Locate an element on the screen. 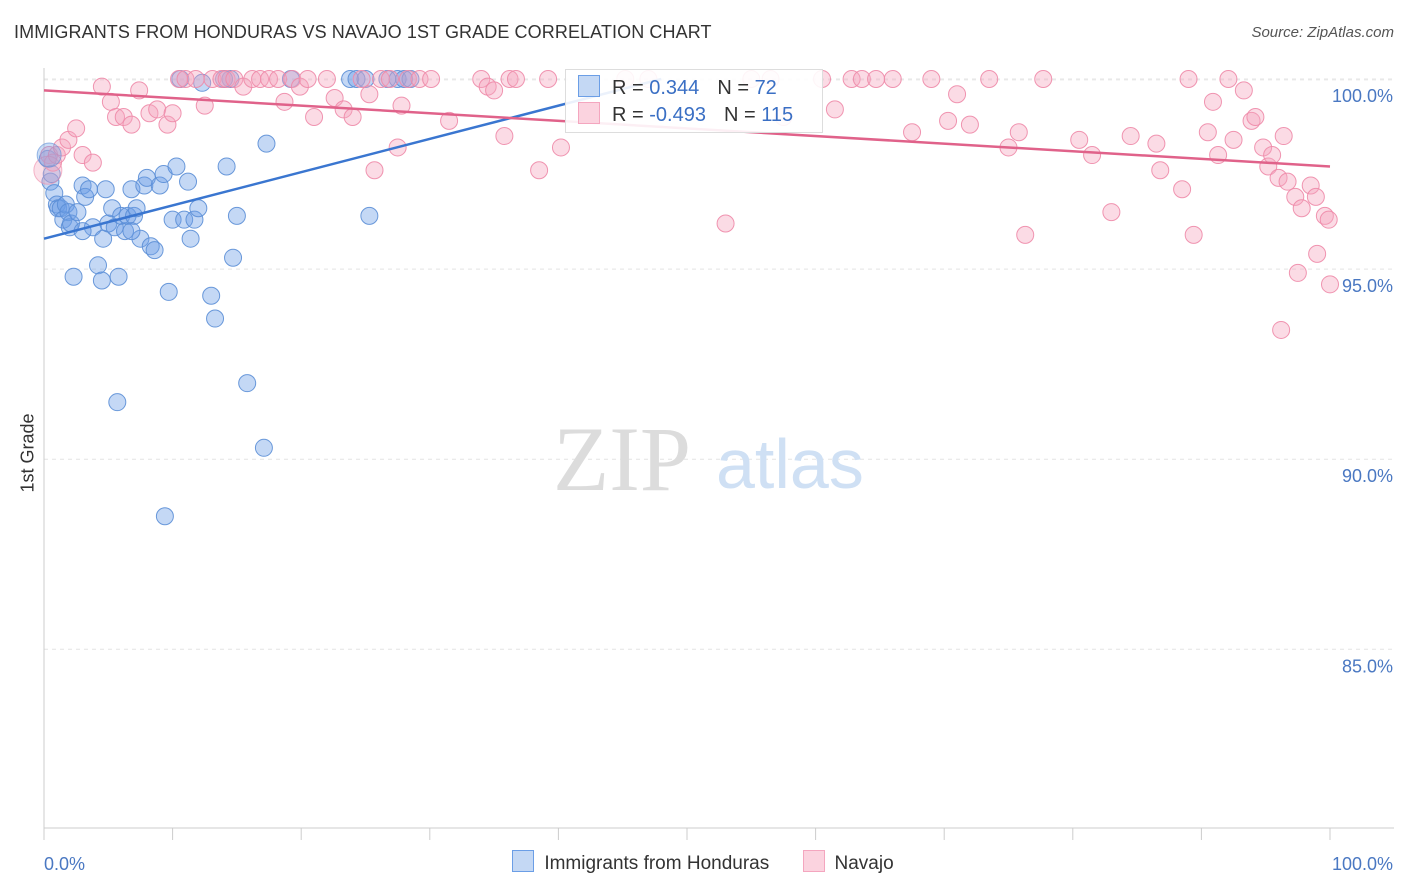 This screenshot has height=892, width=1406. legend-item-navajo: Navajo is located at coordinates (848, 862).